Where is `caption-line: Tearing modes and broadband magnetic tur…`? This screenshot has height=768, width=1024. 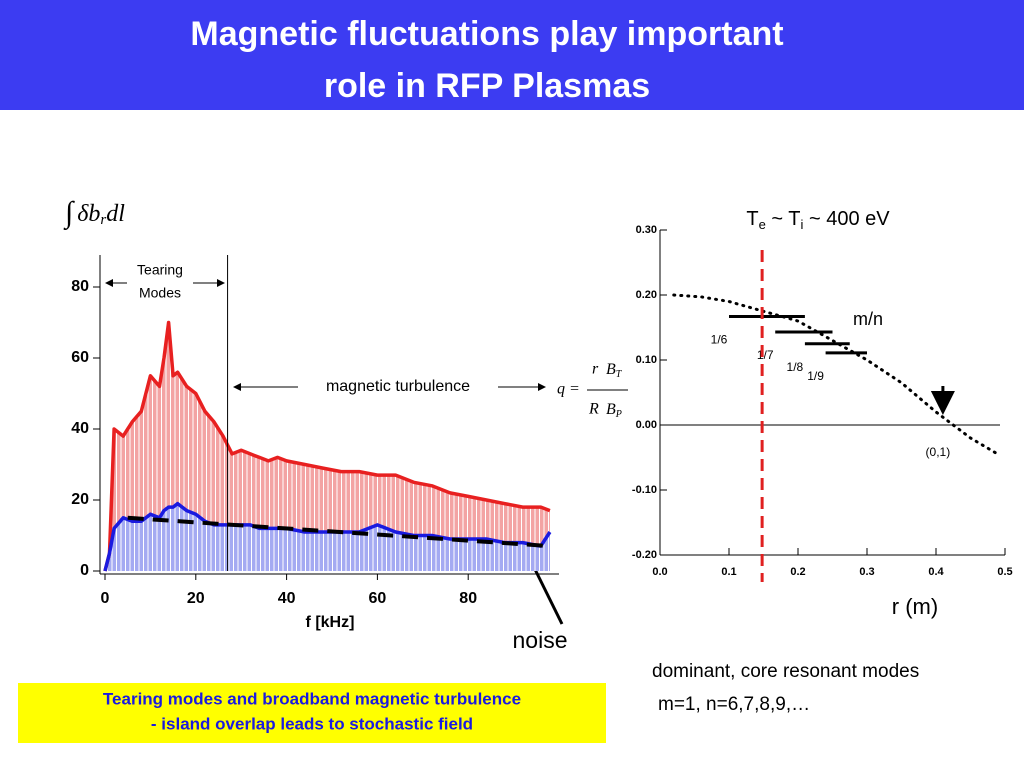 caption-line: Tearing modes and broadband magnetic tur… is located at coordinates (312, 698).